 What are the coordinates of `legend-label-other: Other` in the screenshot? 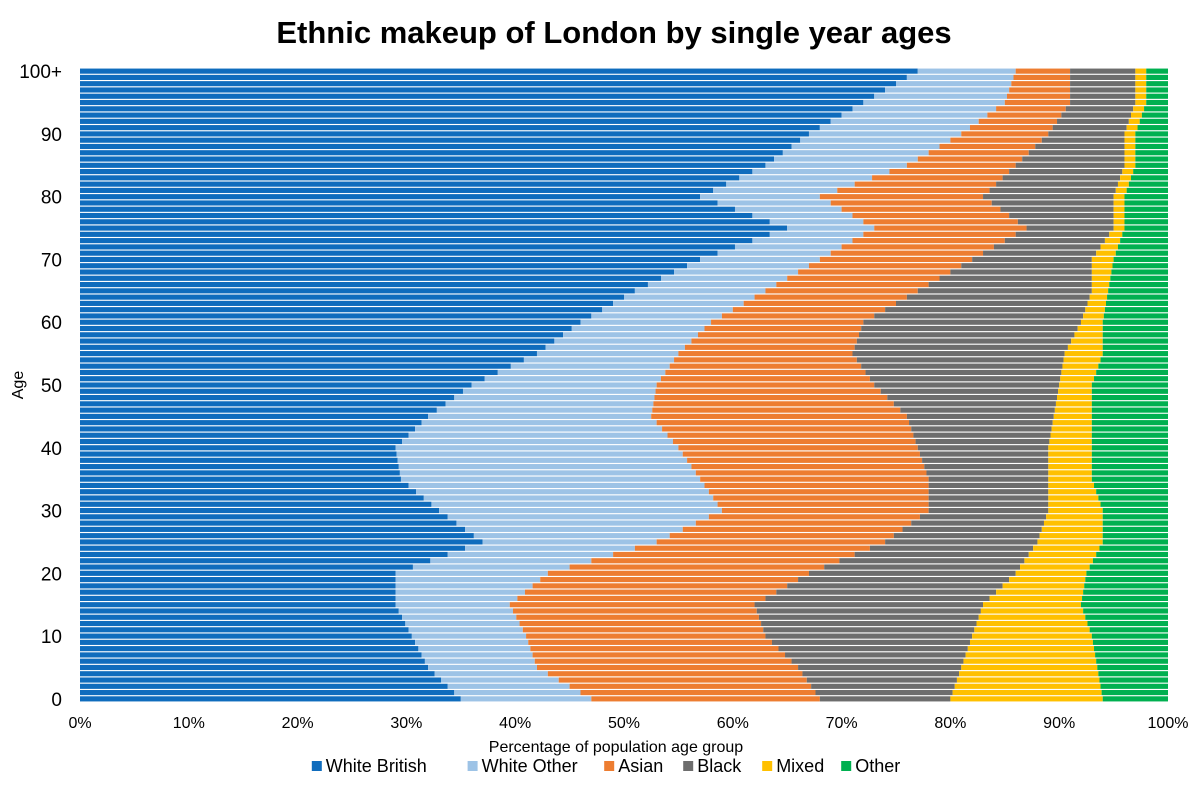 It's located at (877, 766).